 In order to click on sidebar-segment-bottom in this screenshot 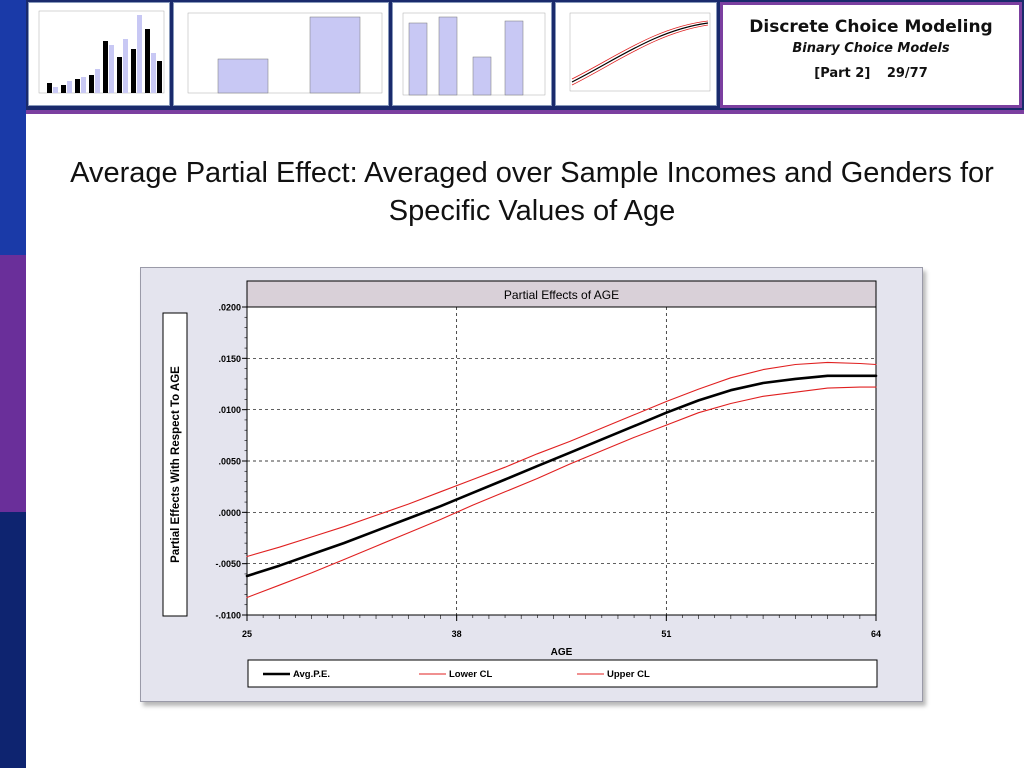, I will do `click(13, 640)`.